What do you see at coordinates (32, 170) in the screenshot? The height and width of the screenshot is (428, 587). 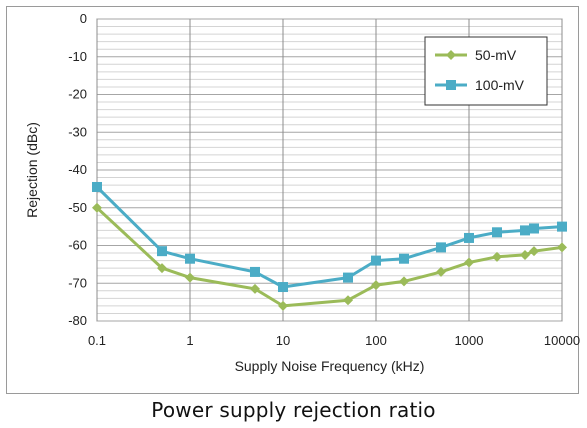 I see `y-axis-label: Rejection (dBc)` at bounding box center [32, 170].